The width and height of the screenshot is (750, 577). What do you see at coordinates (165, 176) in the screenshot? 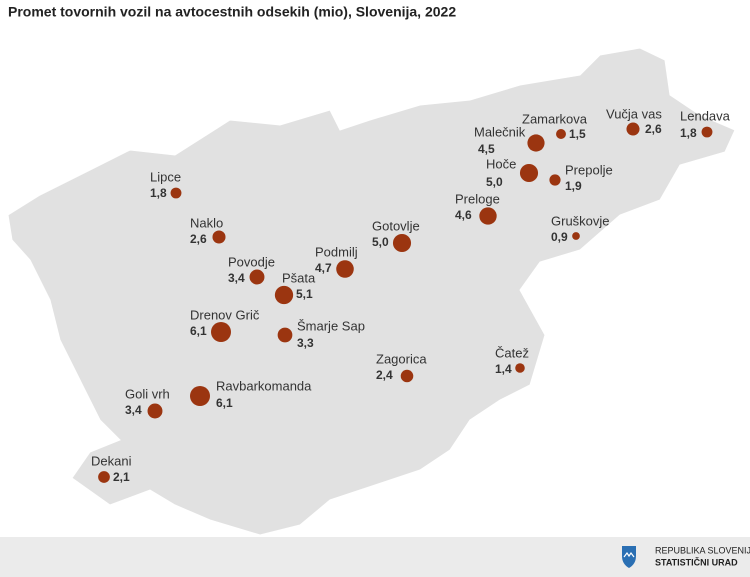
I see `place-name: Lipce` at bounding box center [165, 176].